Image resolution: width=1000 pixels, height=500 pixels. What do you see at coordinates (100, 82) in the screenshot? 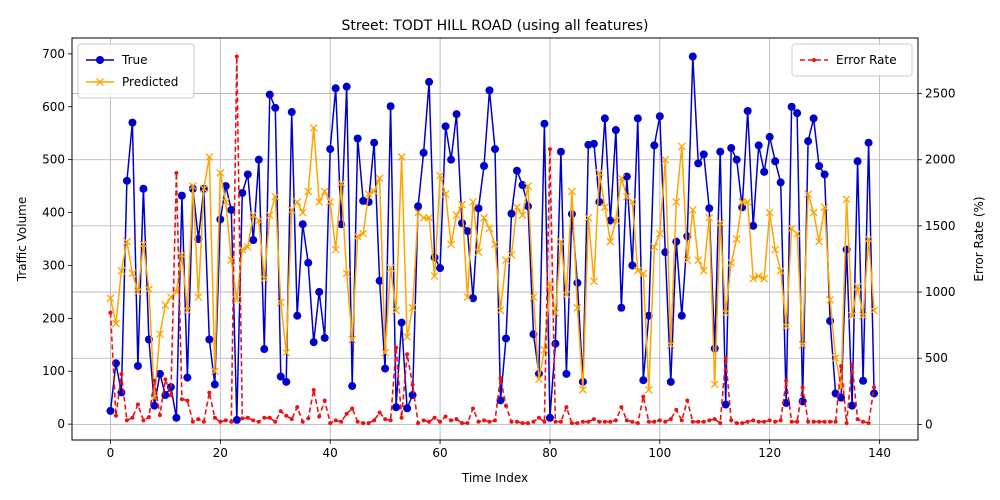
I see `legend-marker` at bounding box center [100, 82].